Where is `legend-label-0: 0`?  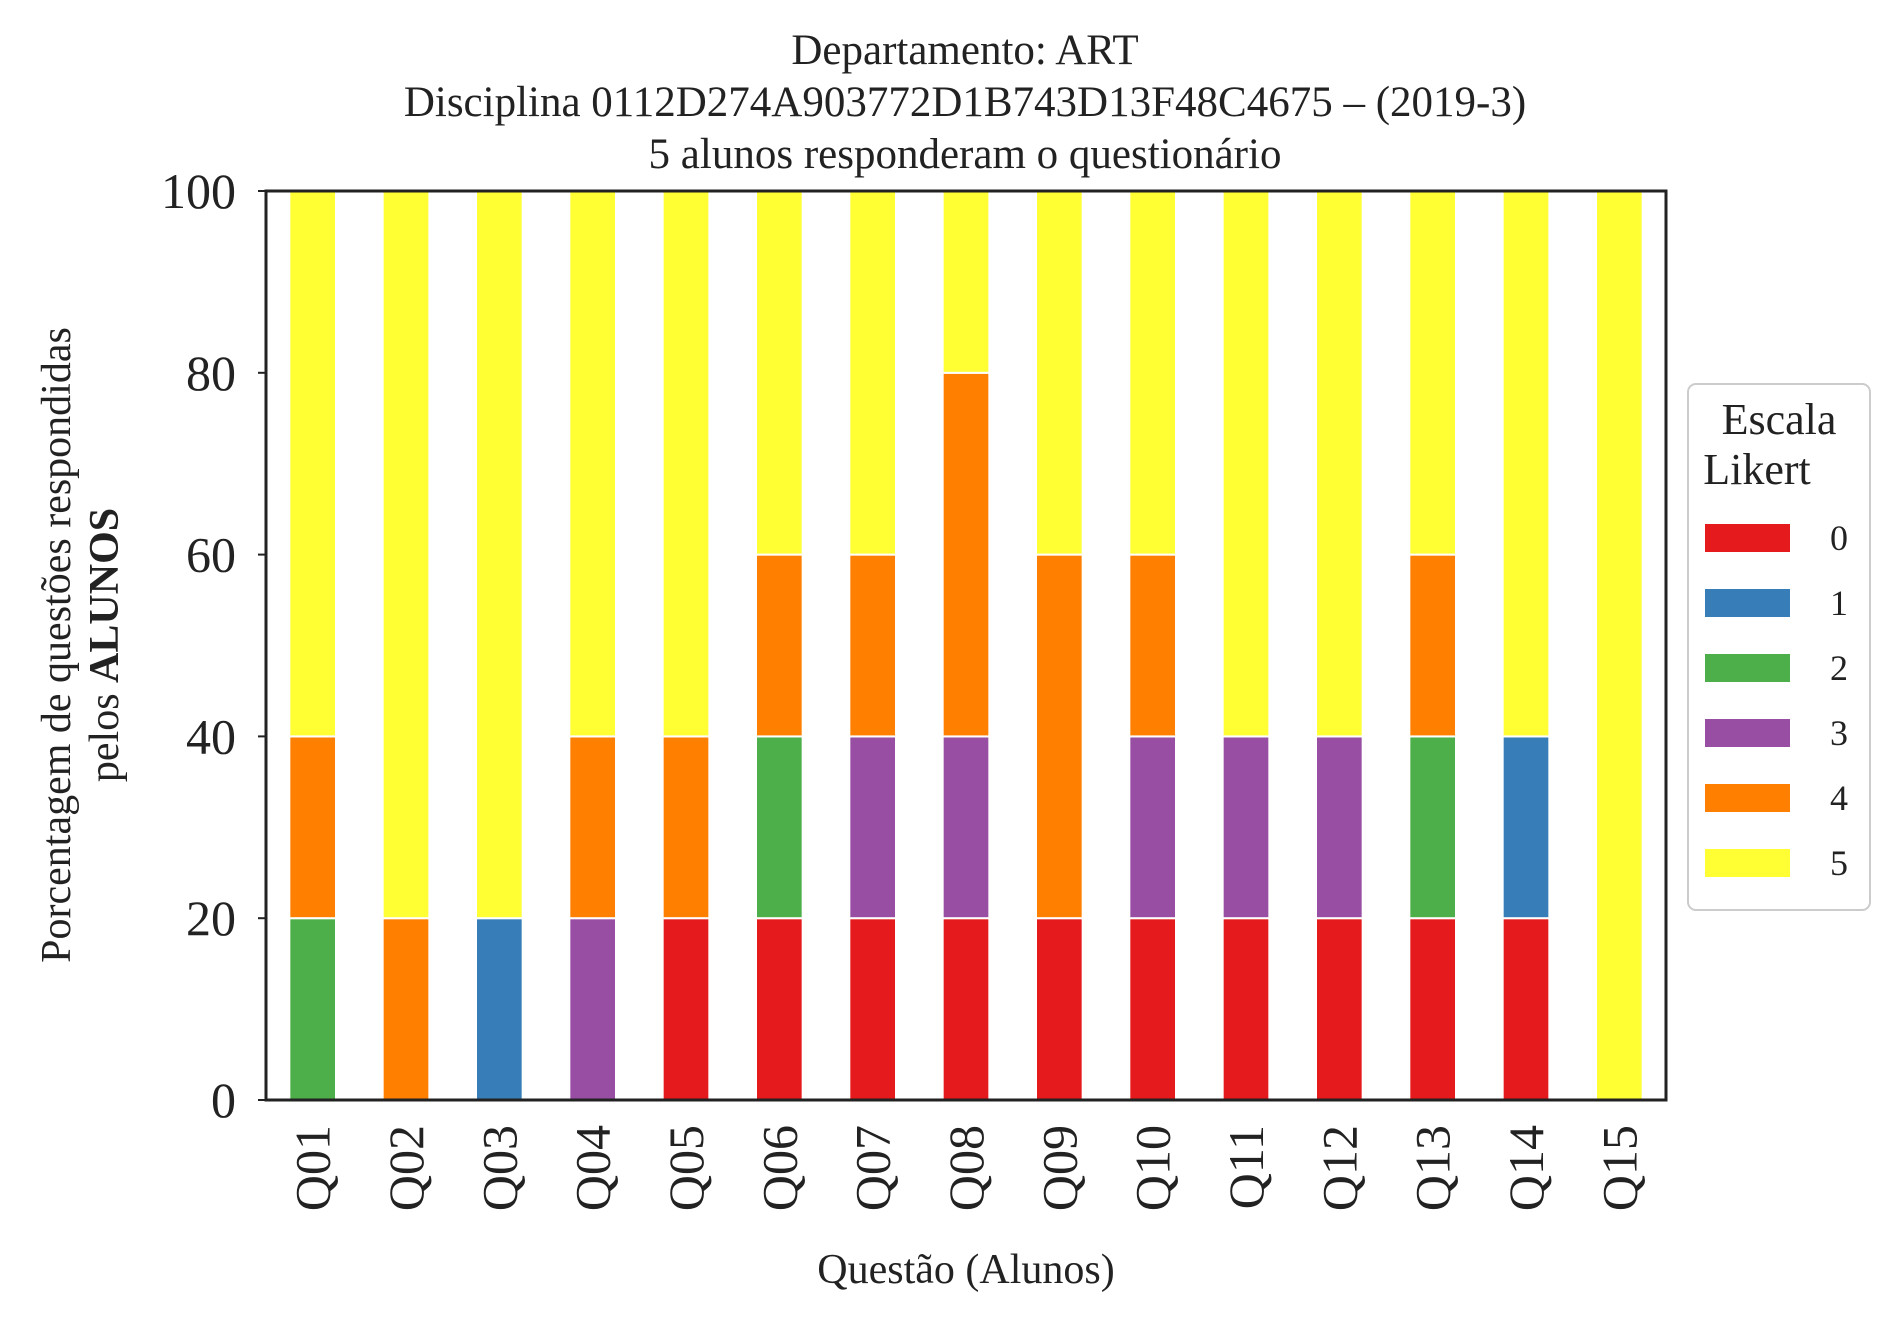 legend-label-0: 0 is located at coordinates (1839, 538).